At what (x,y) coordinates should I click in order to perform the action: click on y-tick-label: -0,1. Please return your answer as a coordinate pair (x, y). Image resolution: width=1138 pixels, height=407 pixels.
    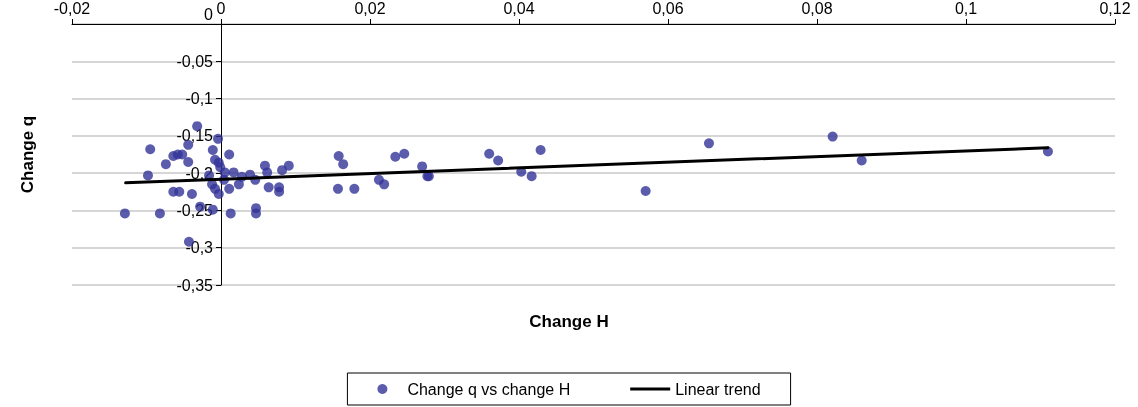
    Looking at the image, I should click on (199, 99).